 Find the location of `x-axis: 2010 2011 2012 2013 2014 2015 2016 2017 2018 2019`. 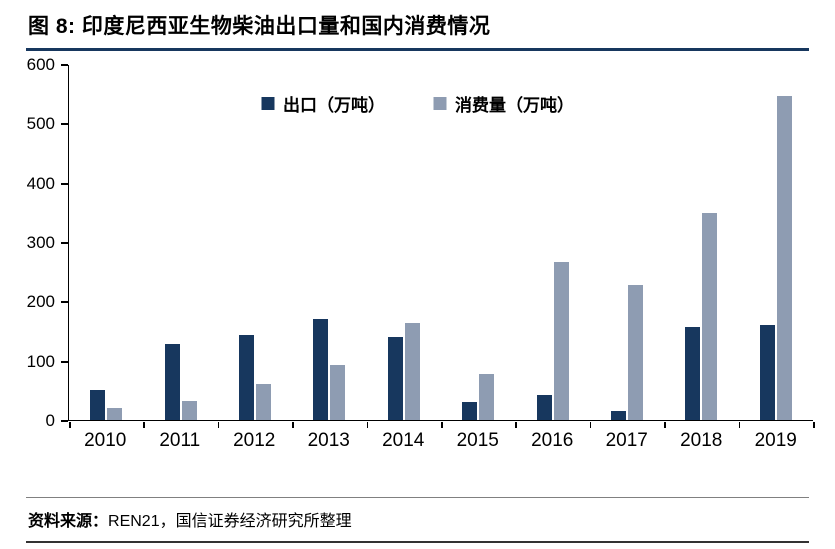

x-axis: 2010 2011 2012 2013 2014 2015 2016 2017 2018 2019 is located at coordinates (440, 436).